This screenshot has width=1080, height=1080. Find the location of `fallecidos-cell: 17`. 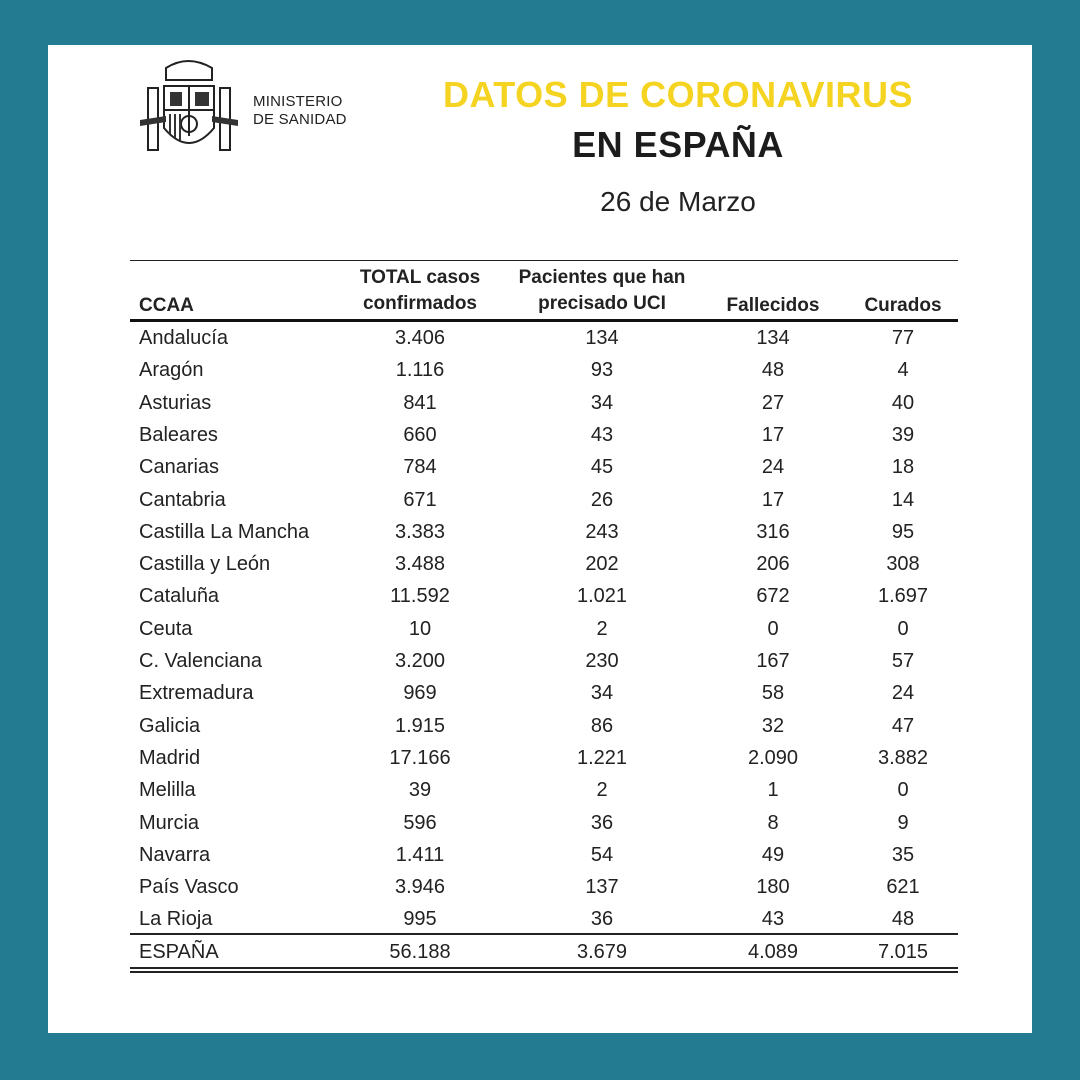

fallecidos-cell: 17 is located at coordinates (773, 434).